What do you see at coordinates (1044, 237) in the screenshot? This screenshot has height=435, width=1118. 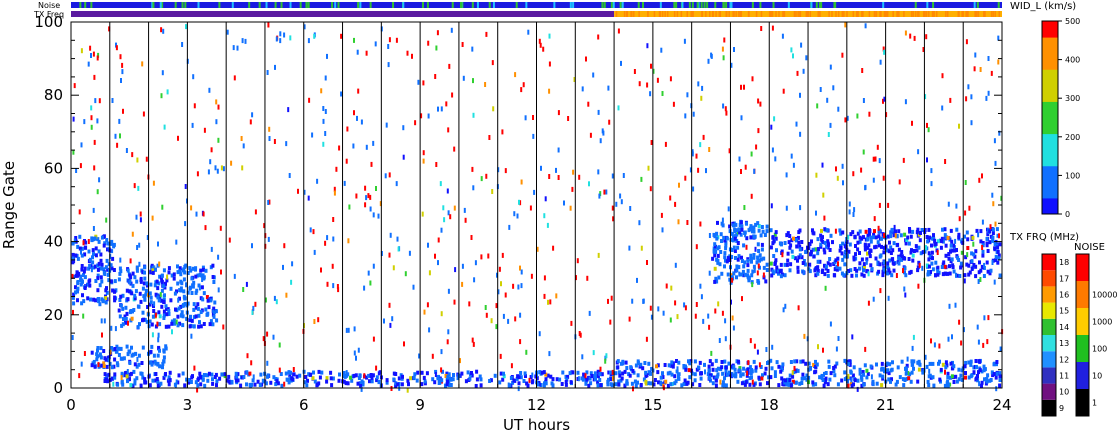 I see `txfreq-colorbar-label: TX FRQ (MHz)` at bounding box center [1044, 237].